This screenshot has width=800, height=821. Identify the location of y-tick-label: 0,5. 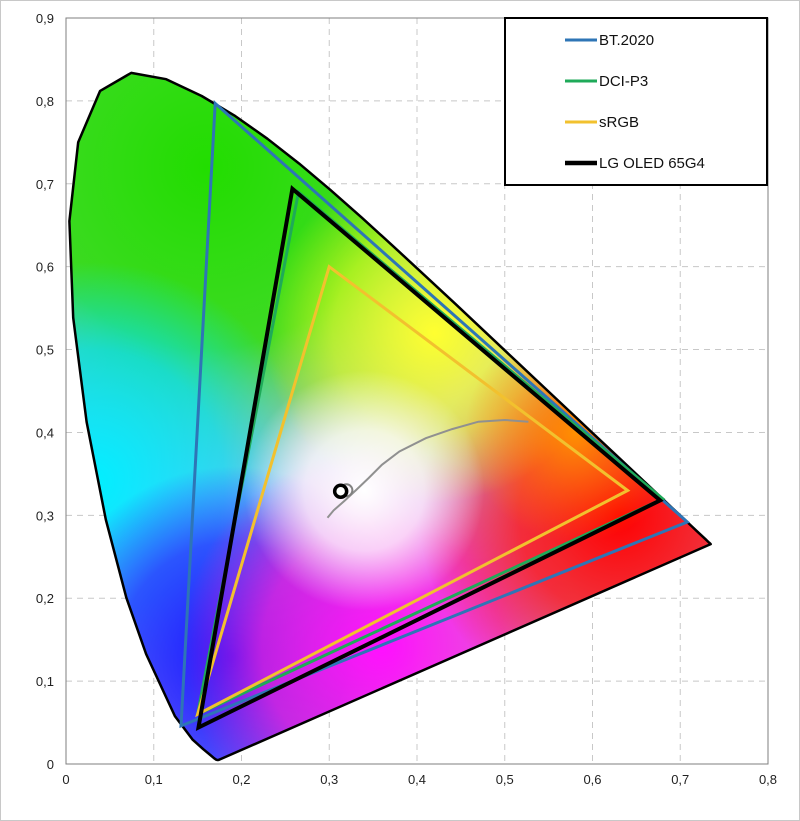
(45, 350).